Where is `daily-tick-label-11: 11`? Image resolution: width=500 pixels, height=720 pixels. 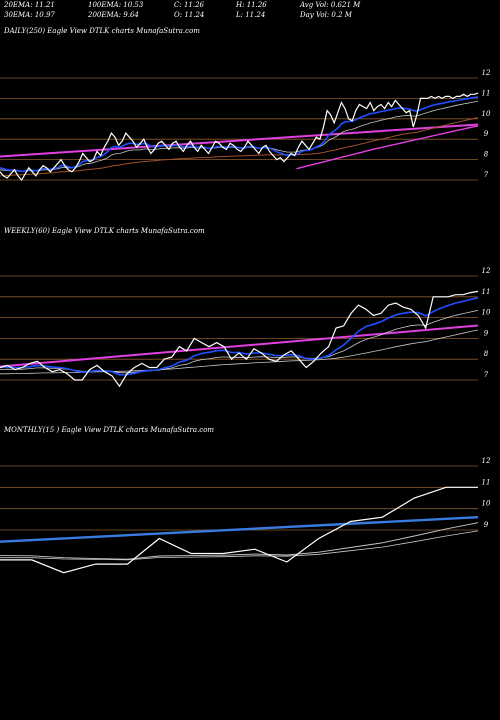 daily-tick-label-11: 11 is located at coordinates (486, 93).